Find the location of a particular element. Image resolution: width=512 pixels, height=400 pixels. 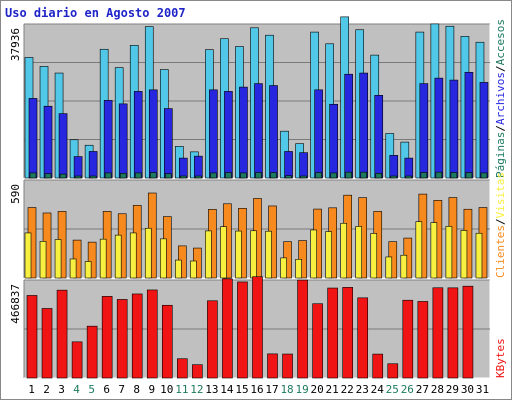

x-tick-label-day-7: 7 is located at coordinates (121, 389).